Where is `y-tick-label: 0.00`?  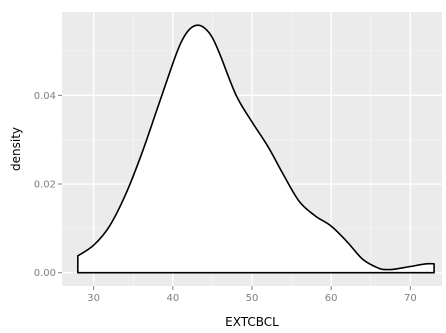
y-tick-label: 0.00 is located at coordinates (45, 273).